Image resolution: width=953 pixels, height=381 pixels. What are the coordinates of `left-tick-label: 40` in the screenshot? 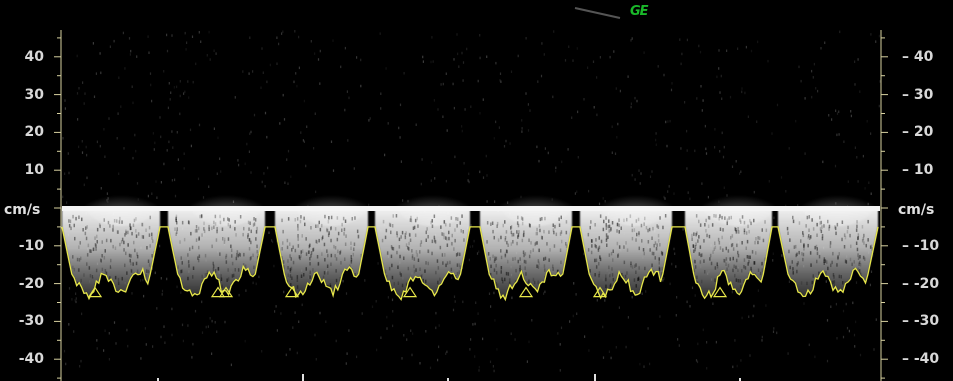 It's located at (34, 56).